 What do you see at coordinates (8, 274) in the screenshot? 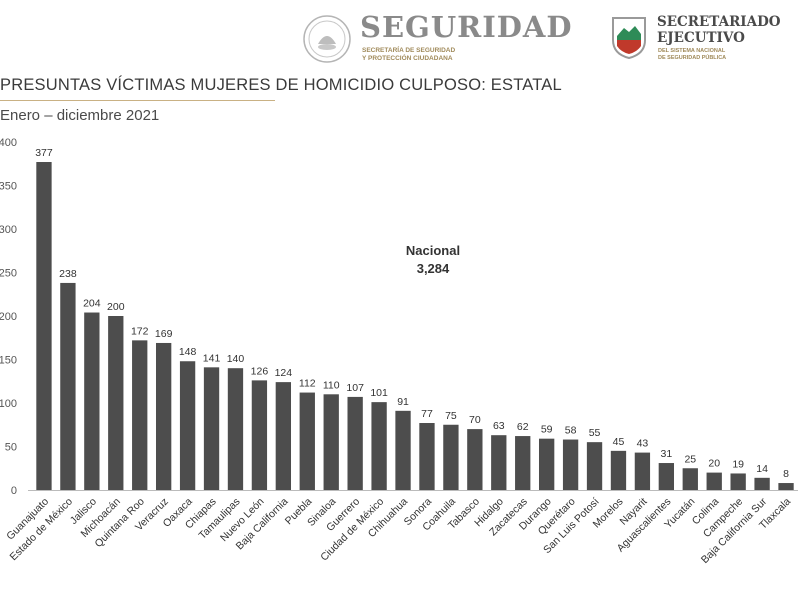
I see `y-tick-label: 250` at bounding box center [8, 274].